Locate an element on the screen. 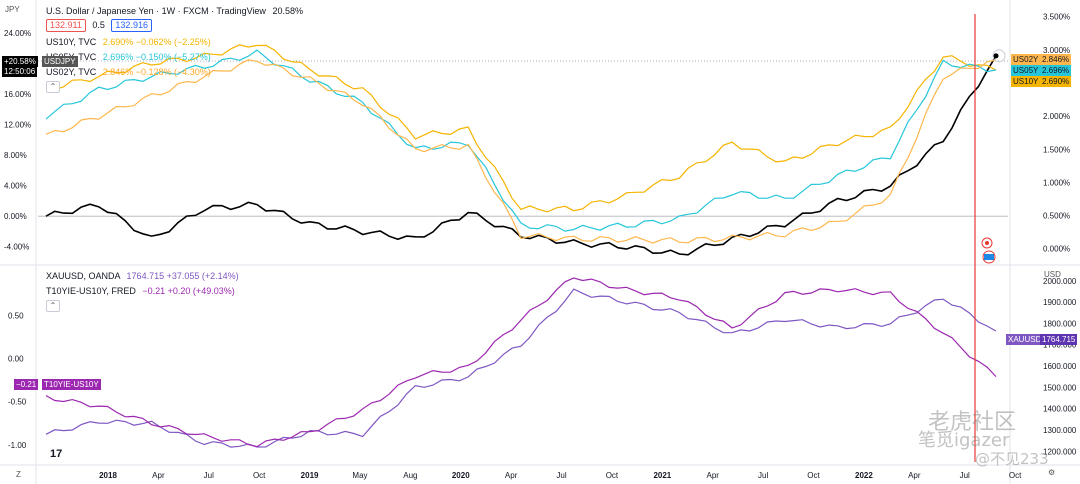 The height and width of the screenshot is (484, 1080). legend-row-xauusd: XAUUSD, OANDA 1764.715 +37.055 (+2.14%) is located at coordinates (142, 276).